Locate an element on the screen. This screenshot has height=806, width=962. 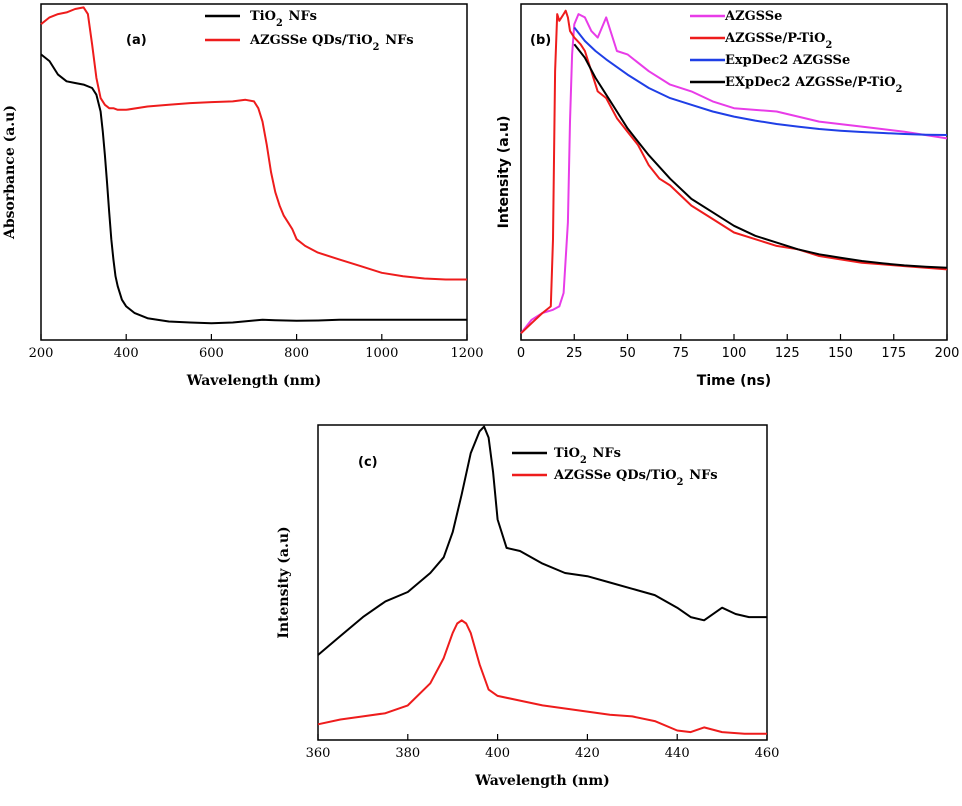
x-tick-label: 75 is located at coordinates (680, 353).